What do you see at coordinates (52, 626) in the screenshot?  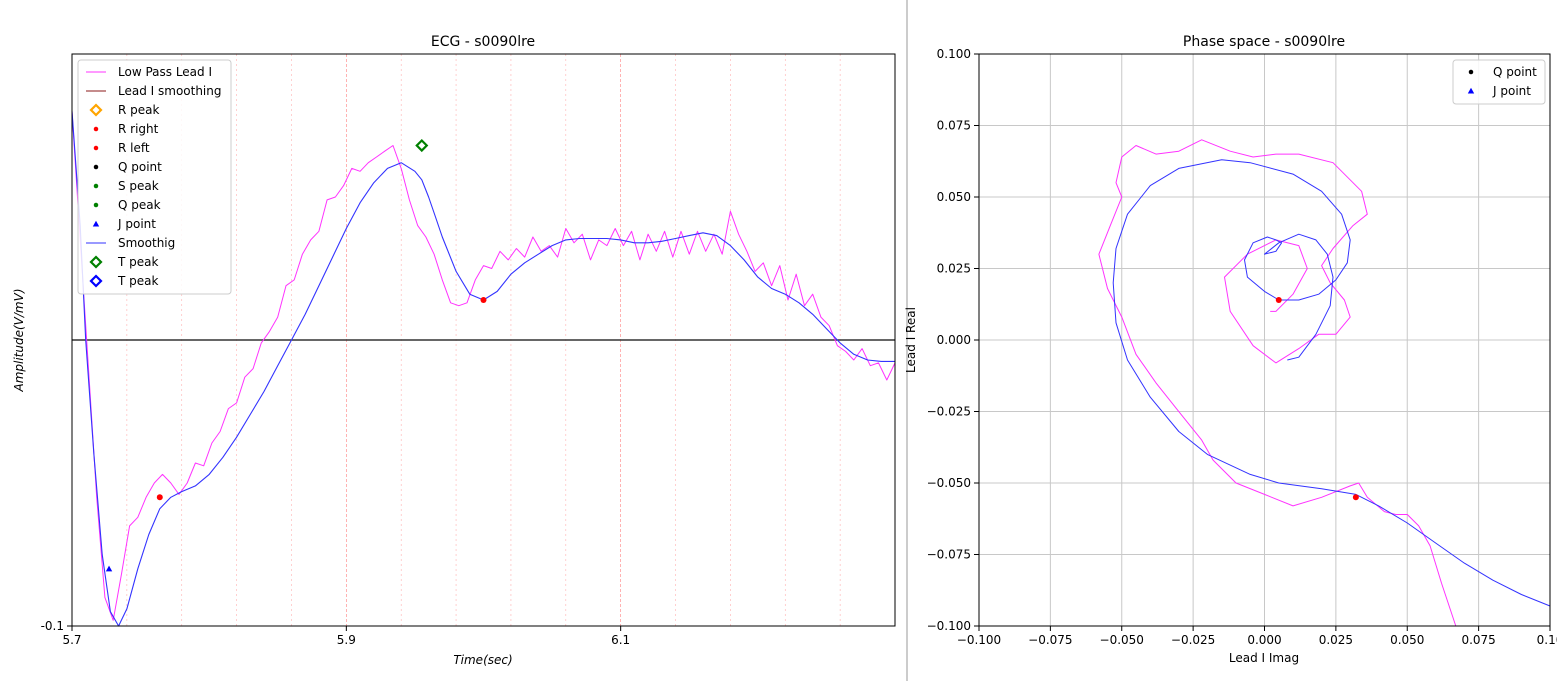 I see `ecg-ytick-label: -0.1` at bounding box center [52, 626].